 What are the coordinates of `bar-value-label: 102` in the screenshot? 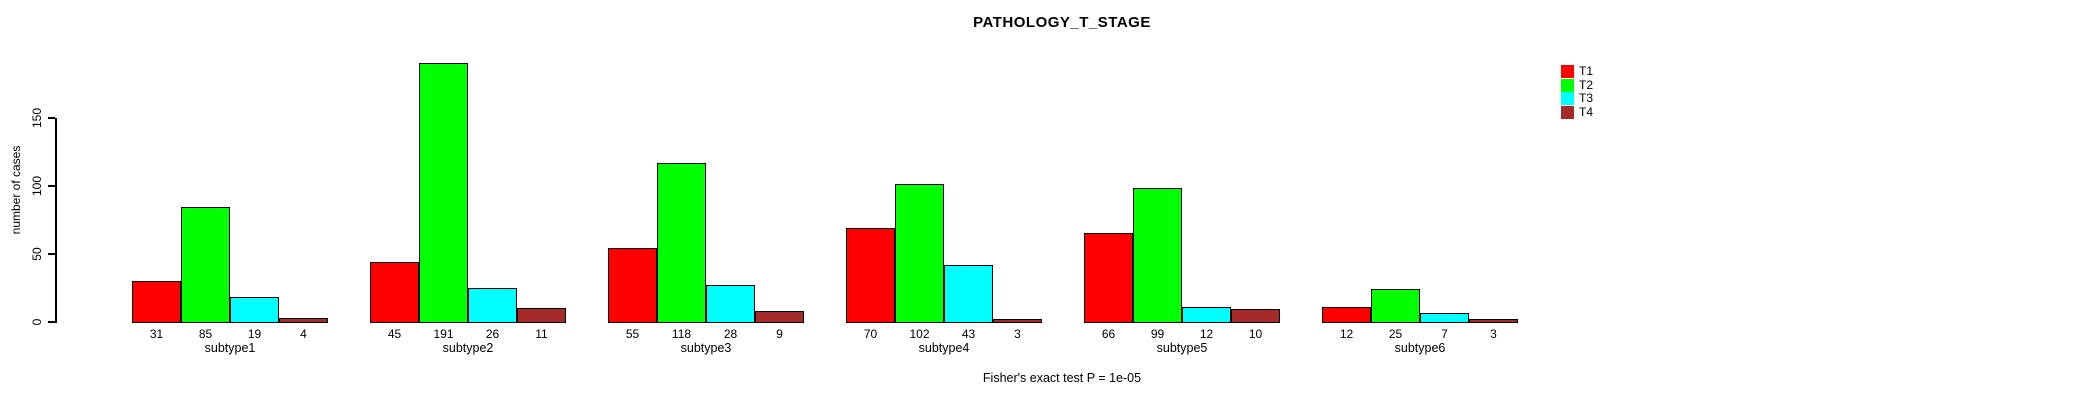 It's located at (919, 334).